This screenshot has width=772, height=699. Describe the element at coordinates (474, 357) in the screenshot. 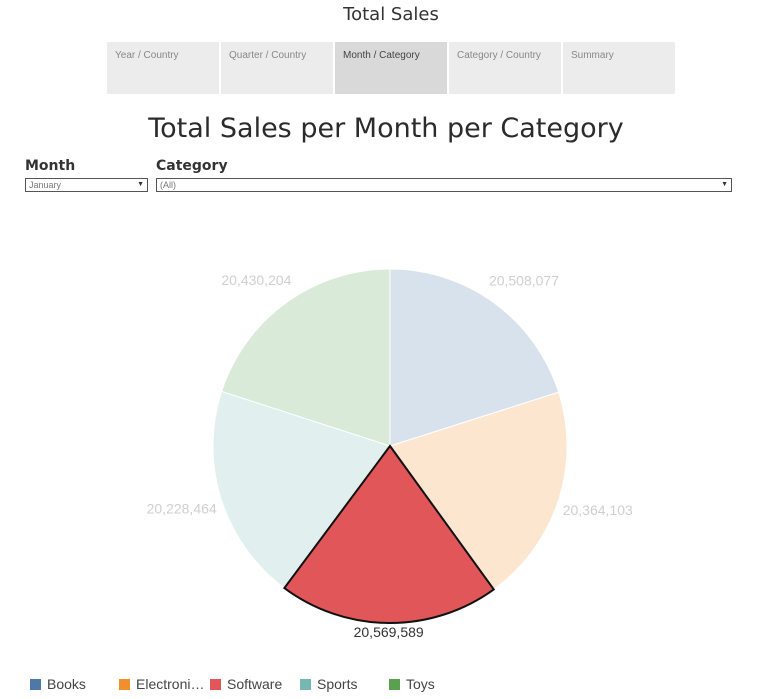

I see `pie-slice-books` at that location.